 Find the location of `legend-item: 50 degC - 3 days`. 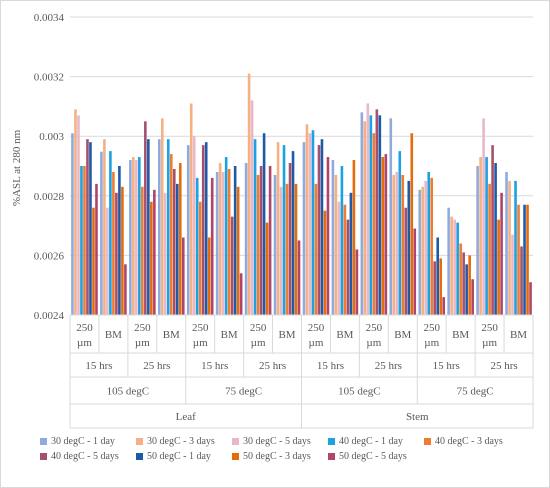

legend-item: 50 degC - 3 days is located at coordinates (280, 456).